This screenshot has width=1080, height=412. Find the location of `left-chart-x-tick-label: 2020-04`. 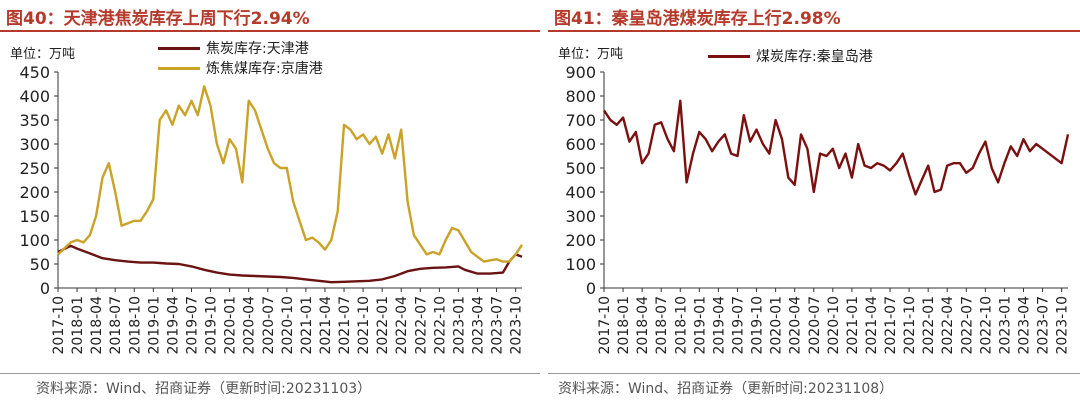

left-chart-x-tick-label: 2020-04 is located at coordinates (250, 325).